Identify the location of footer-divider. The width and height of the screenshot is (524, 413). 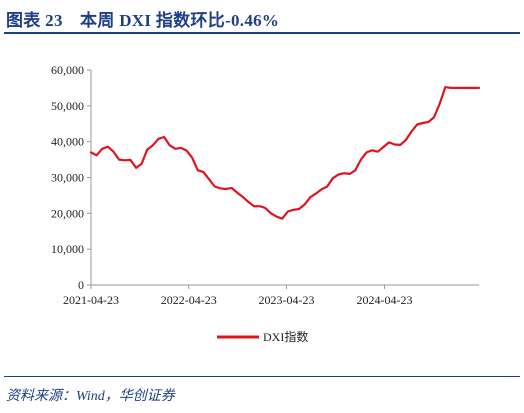
(262, 376).